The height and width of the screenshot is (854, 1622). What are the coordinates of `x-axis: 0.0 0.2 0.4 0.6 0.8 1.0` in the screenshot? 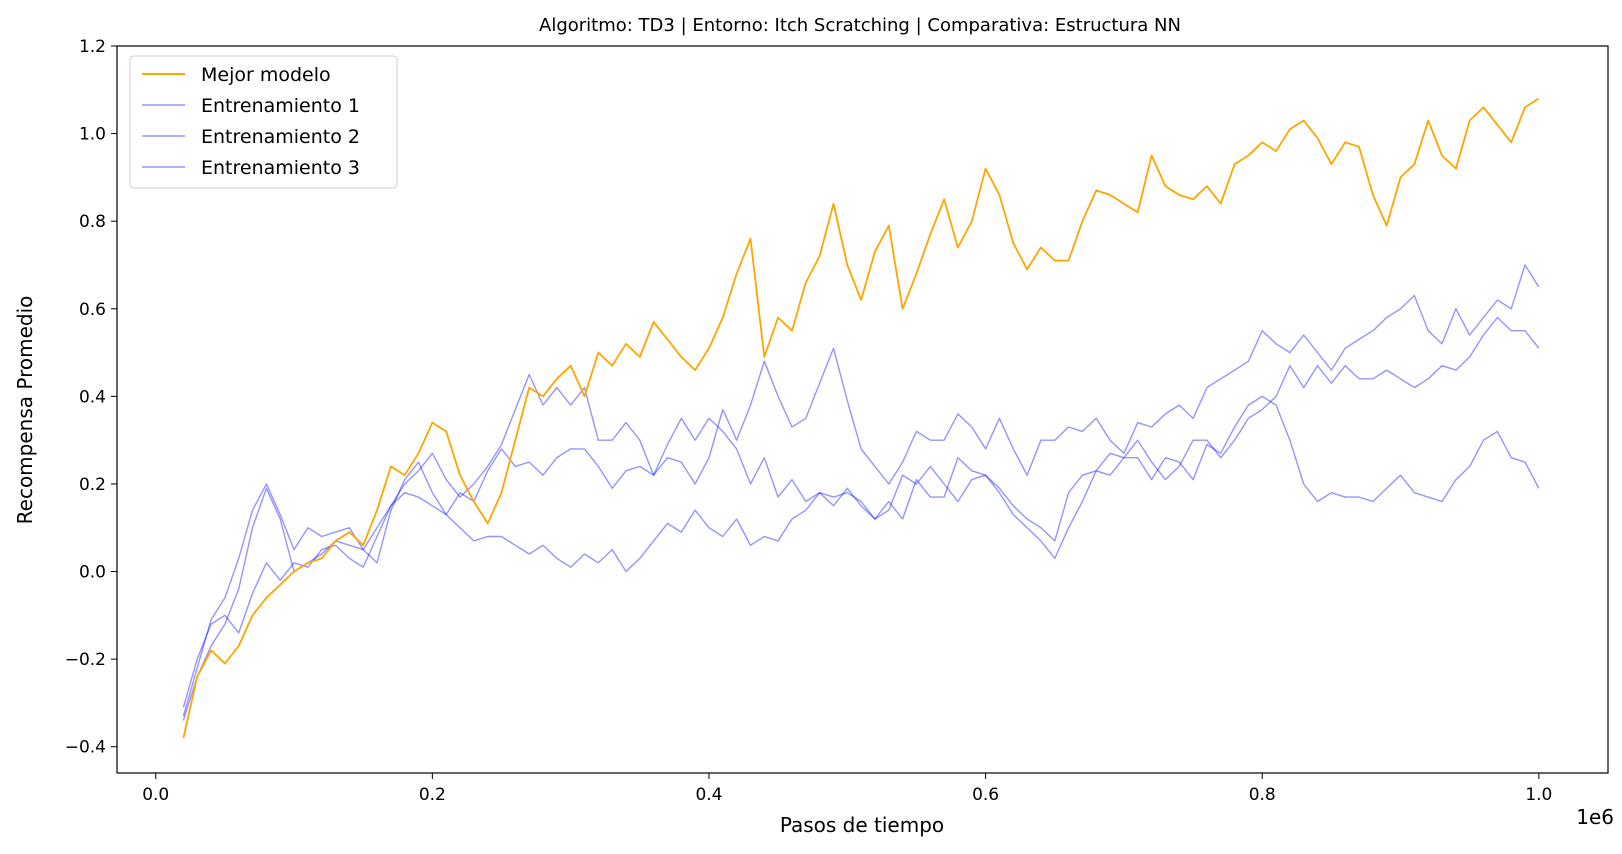 It's located at (847, 789).